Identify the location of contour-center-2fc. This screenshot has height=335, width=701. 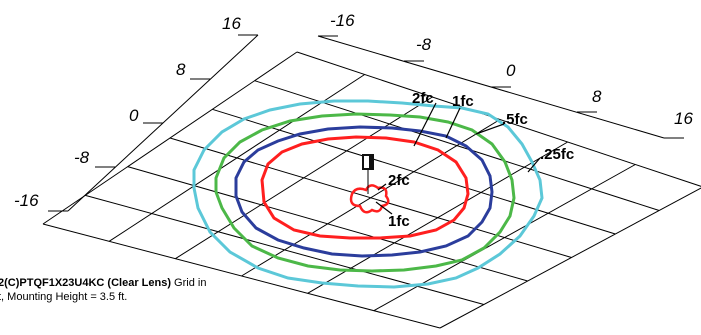
(369, 199).